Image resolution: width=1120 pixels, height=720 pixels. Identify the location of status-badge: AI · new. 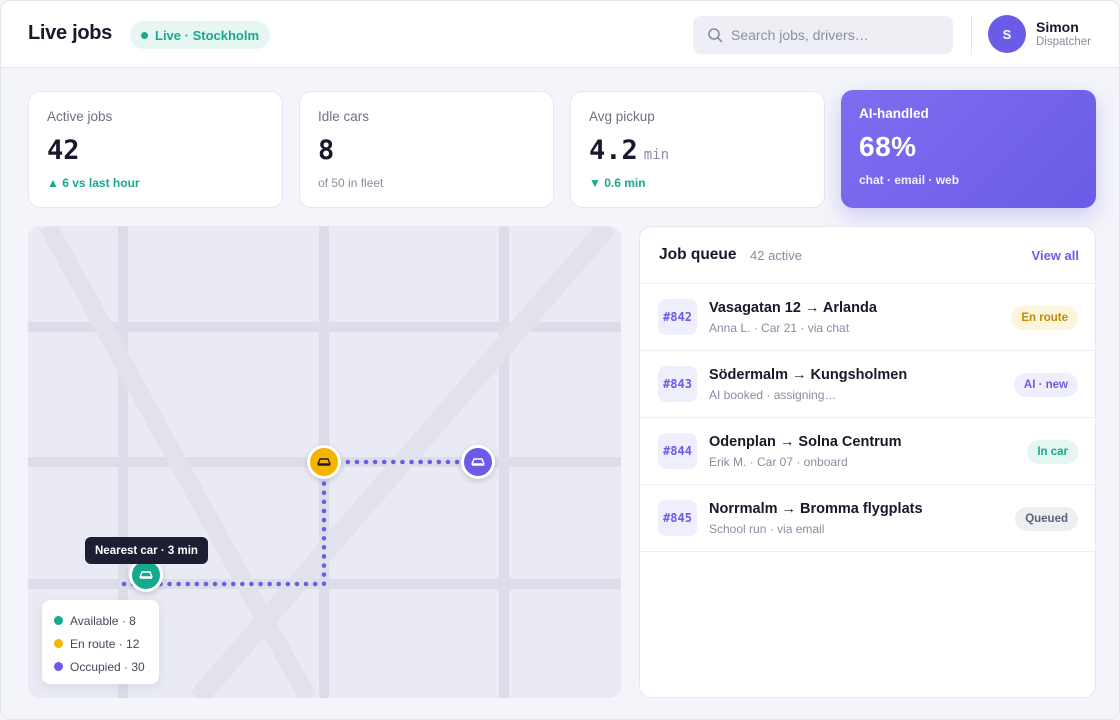
(1045, 385).